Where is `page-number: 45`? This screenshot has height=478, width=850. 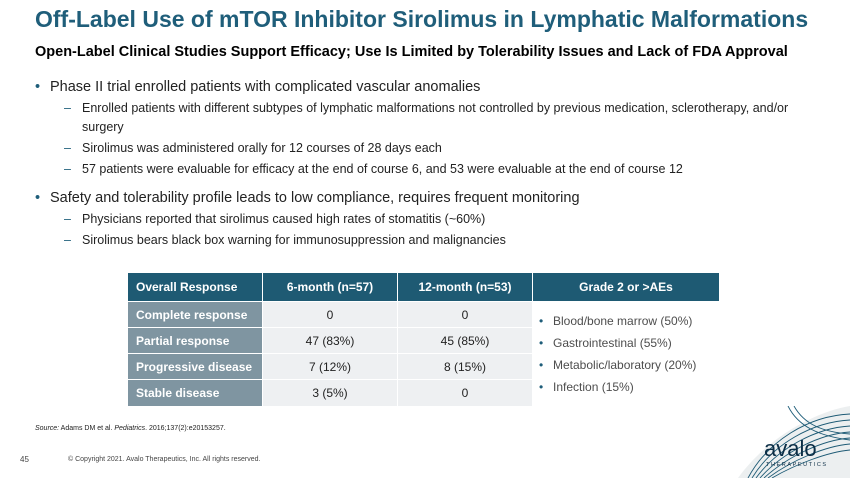 page-number: 45 is located at coordinates (24, 459).